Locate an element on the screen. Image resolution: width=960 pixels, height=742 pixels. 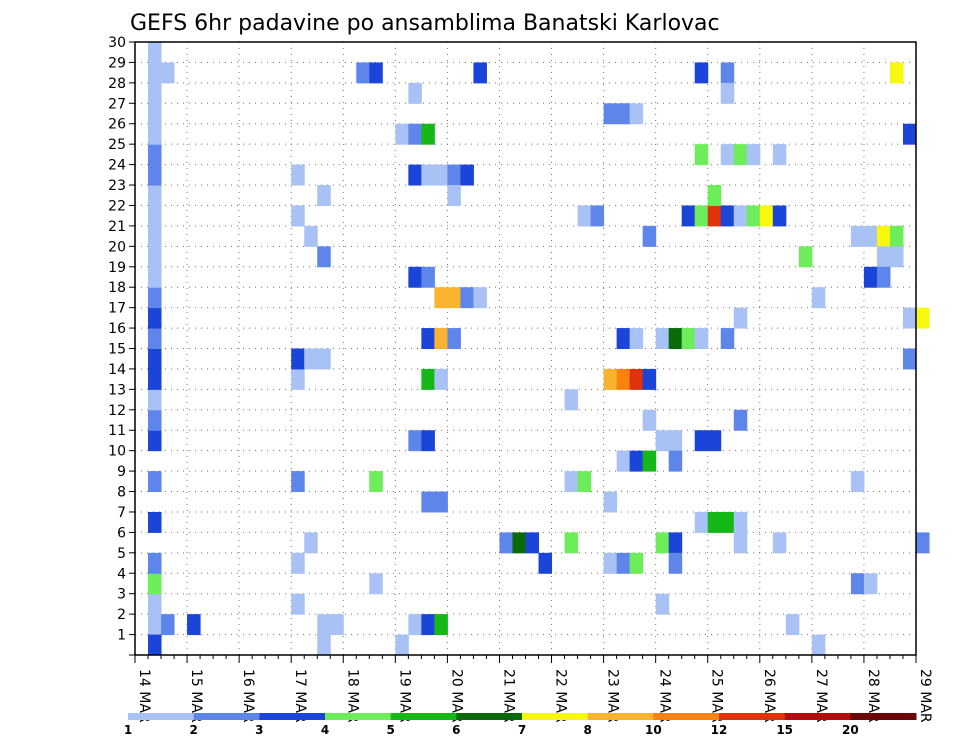
y-tick-label: 27 is located at coordinates (117, 104).